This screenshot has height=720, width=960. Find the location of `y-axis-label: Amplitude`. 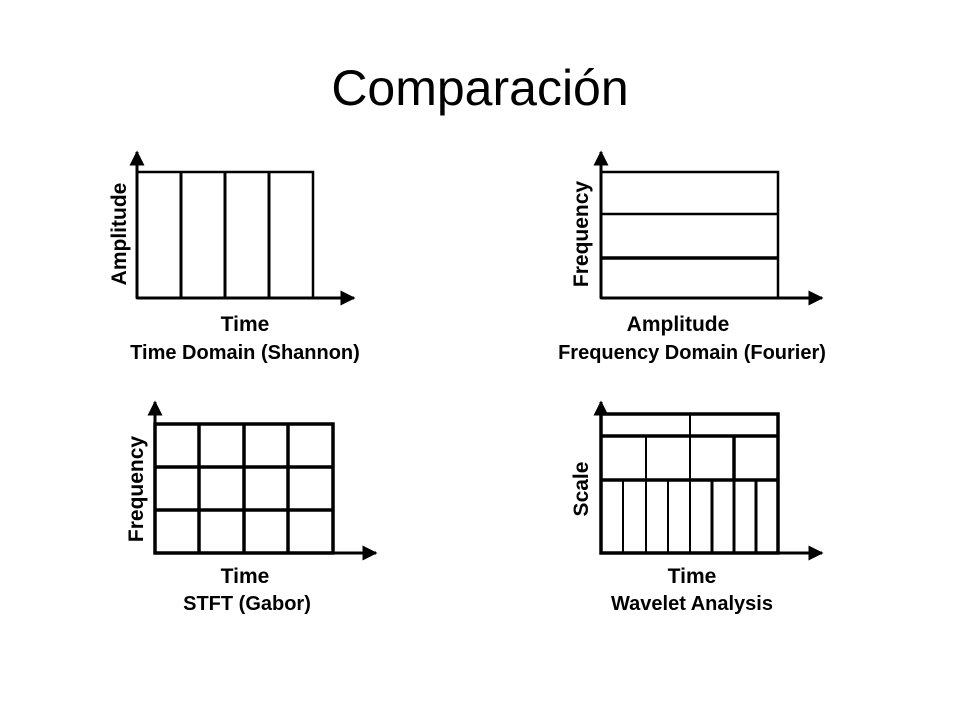

y-axis-label: Amplitude is located at coordinates (119, 234).